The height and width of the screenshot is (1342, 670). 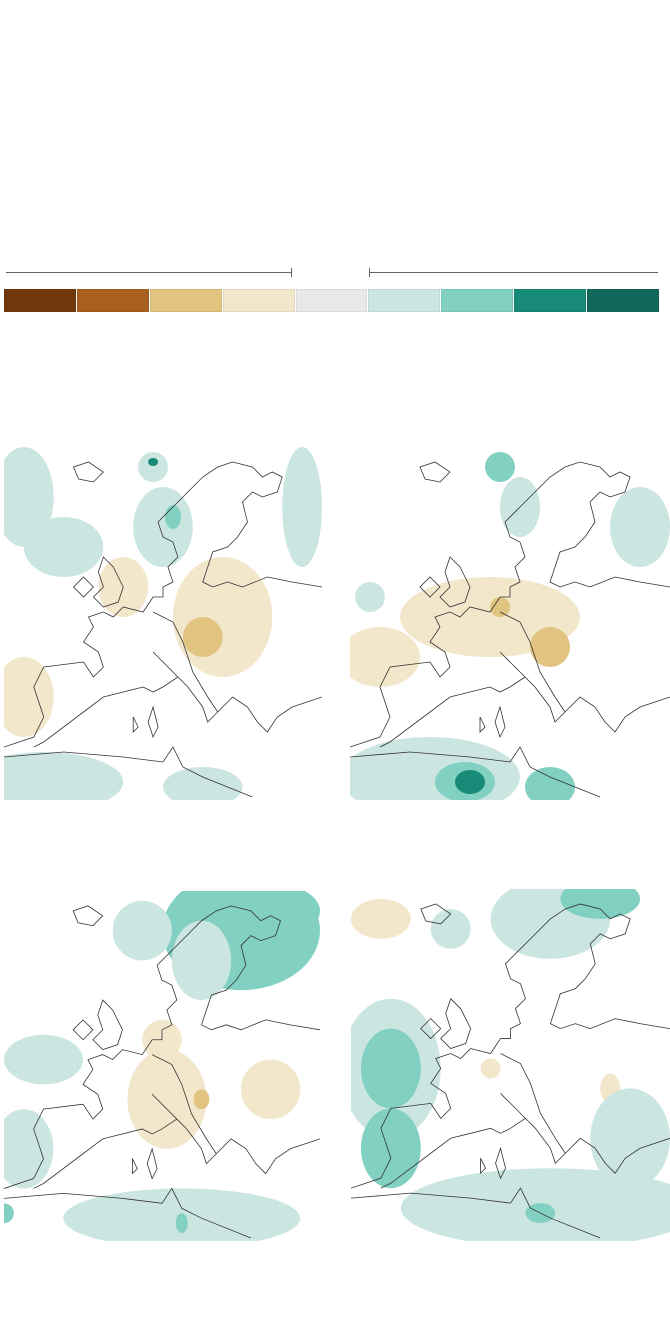 What do you see at coordinates (513, 272) in the screenshot?
I see `legend-wet-bracket` at bounding box center [513, 272].